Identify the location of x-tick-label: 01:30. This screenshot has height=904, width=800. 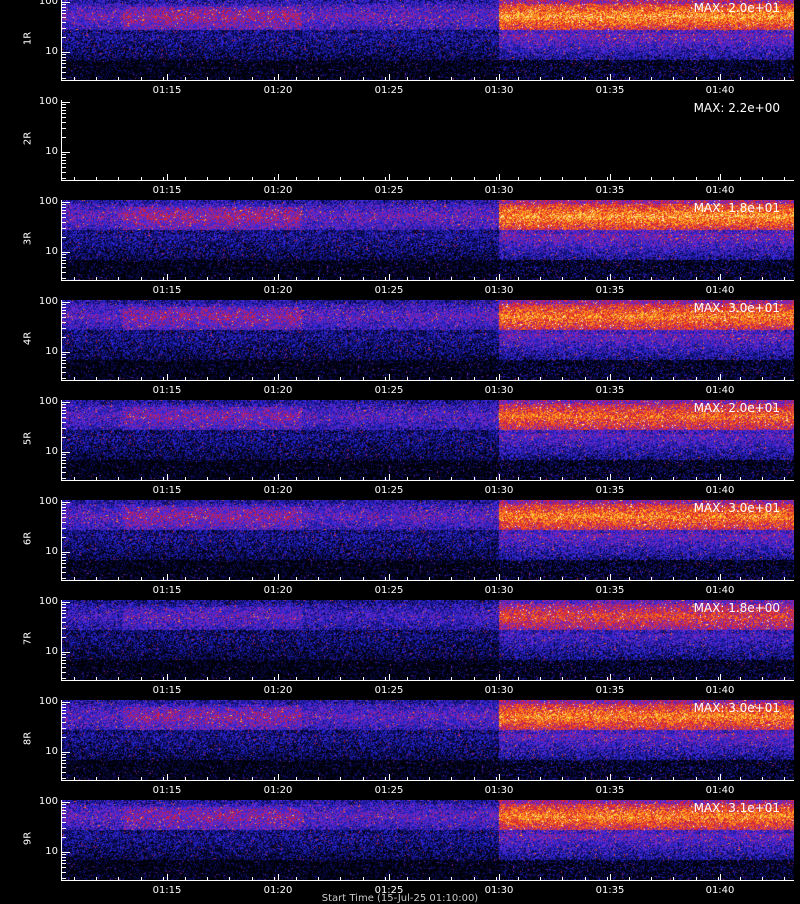
(499, 790).